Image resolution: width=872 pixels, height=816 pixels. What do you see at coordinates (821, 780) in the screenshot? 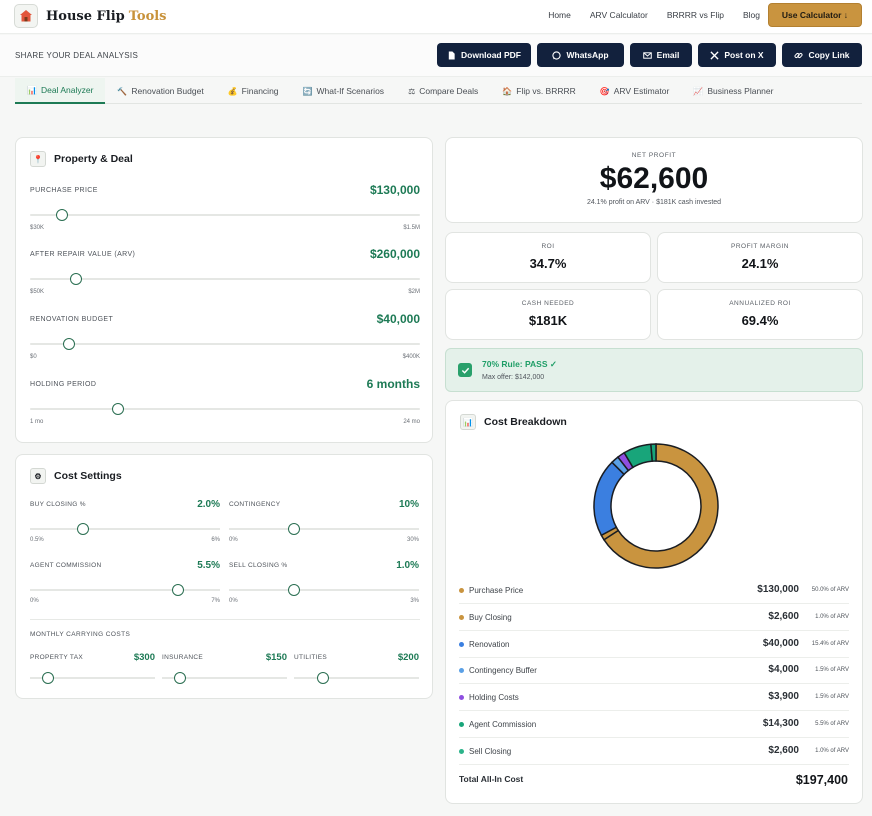
I see `total-cost-value: $197,400` at bounding box center [821, 780].